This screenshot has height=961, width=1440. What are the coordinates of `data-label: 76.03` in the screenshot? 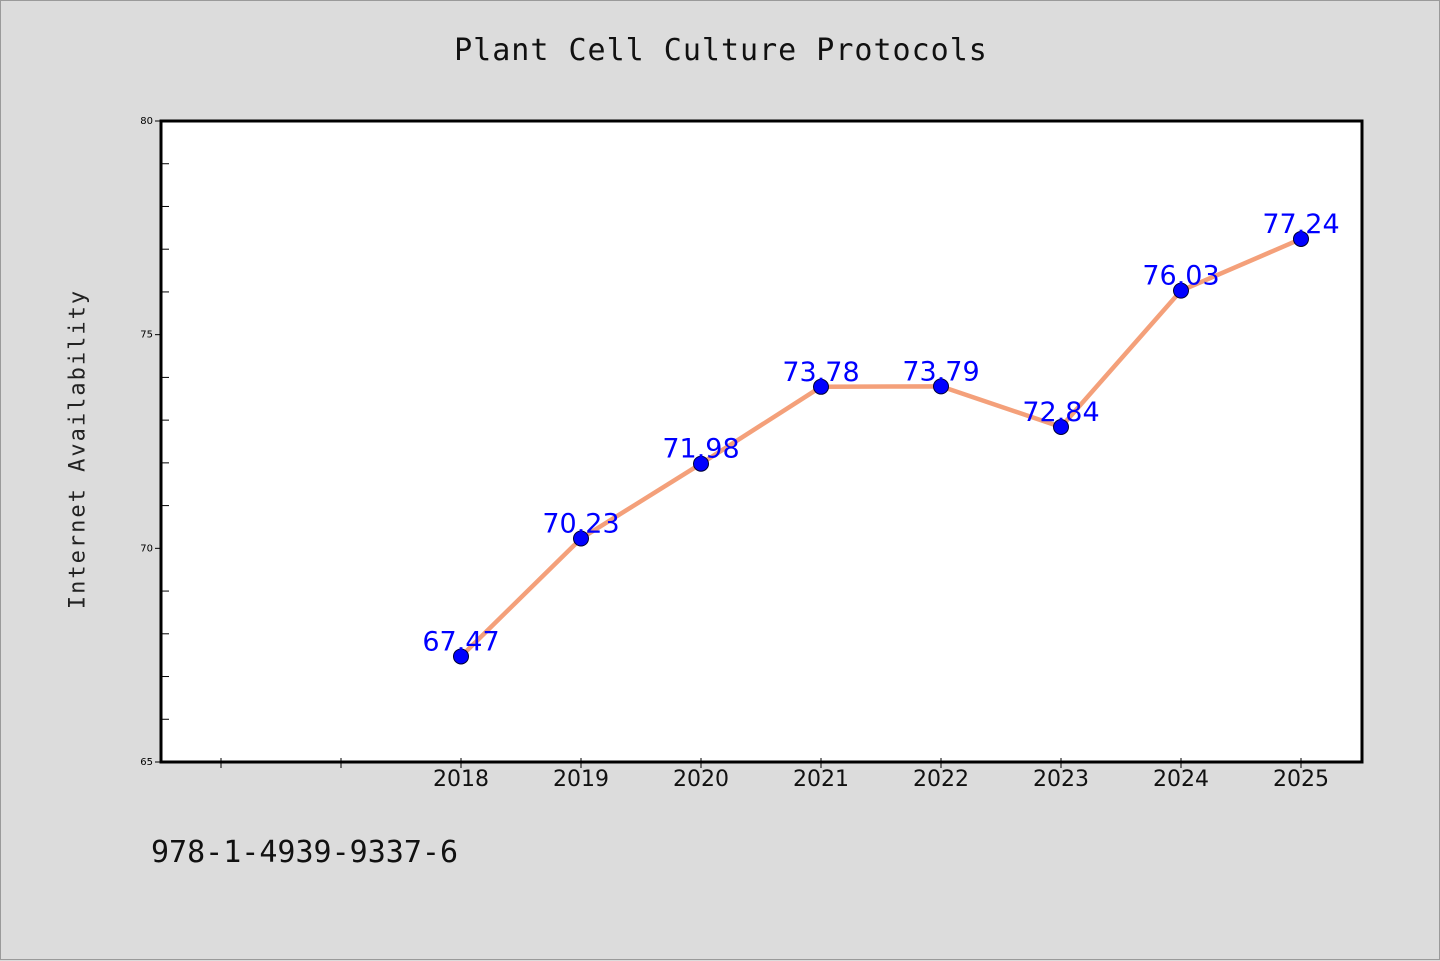 It's located at (1180, 276).